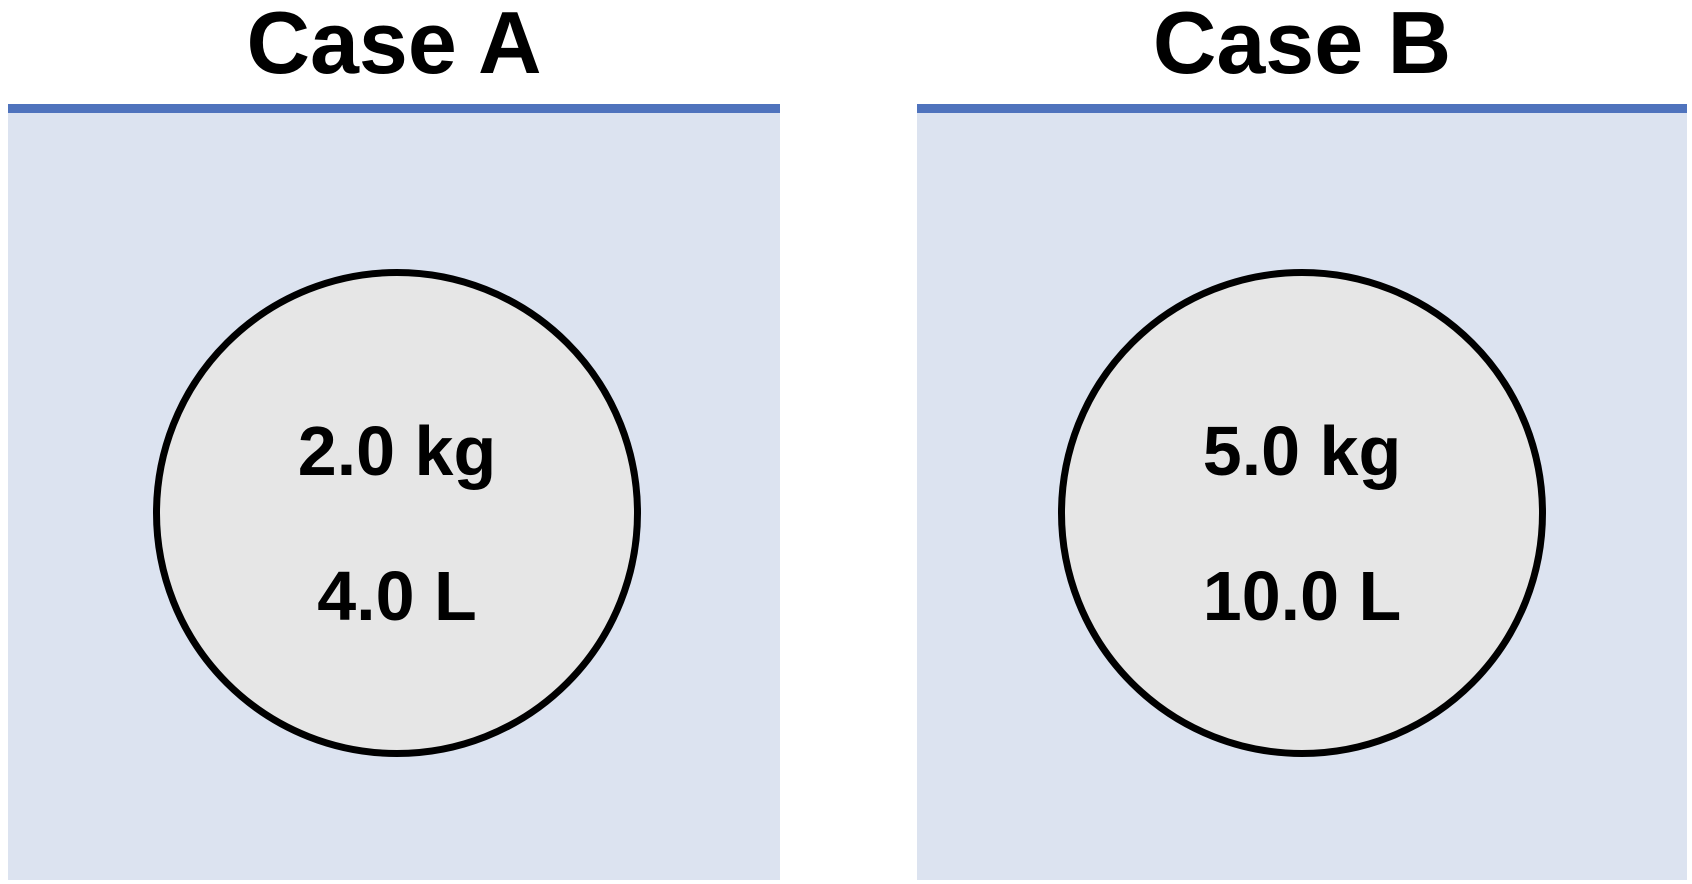  What do you see at coordinates (1302, 451) in the screenshot?
I see `case-b-mass-label: 5.0 kg` at bounding box center [1302, 451].